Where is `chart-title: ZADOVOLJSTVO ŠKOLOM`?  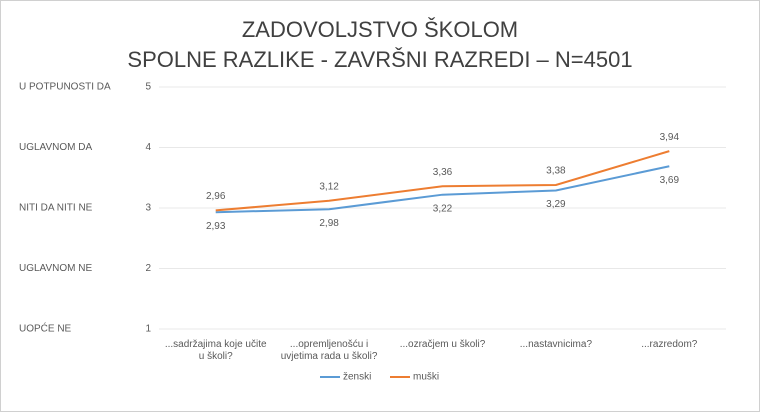
chart-title: ZADOVOLJSTVO ŠKOLOM is located at coordinates (380, 29).